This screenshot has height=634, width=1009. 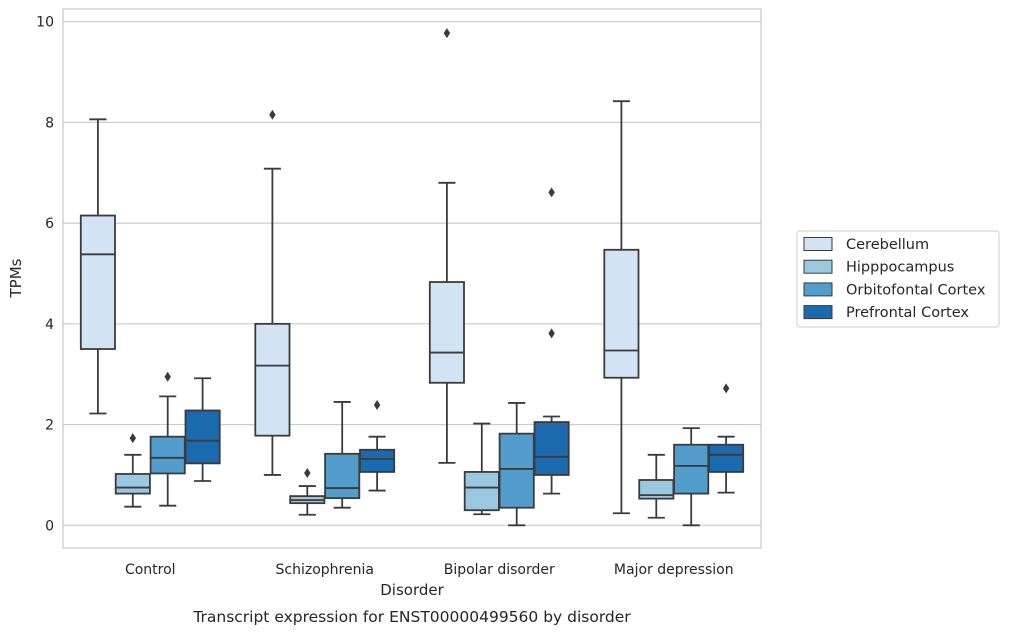 I want to click on legend-label: Hipppocampus, so click(x=900, y=268).